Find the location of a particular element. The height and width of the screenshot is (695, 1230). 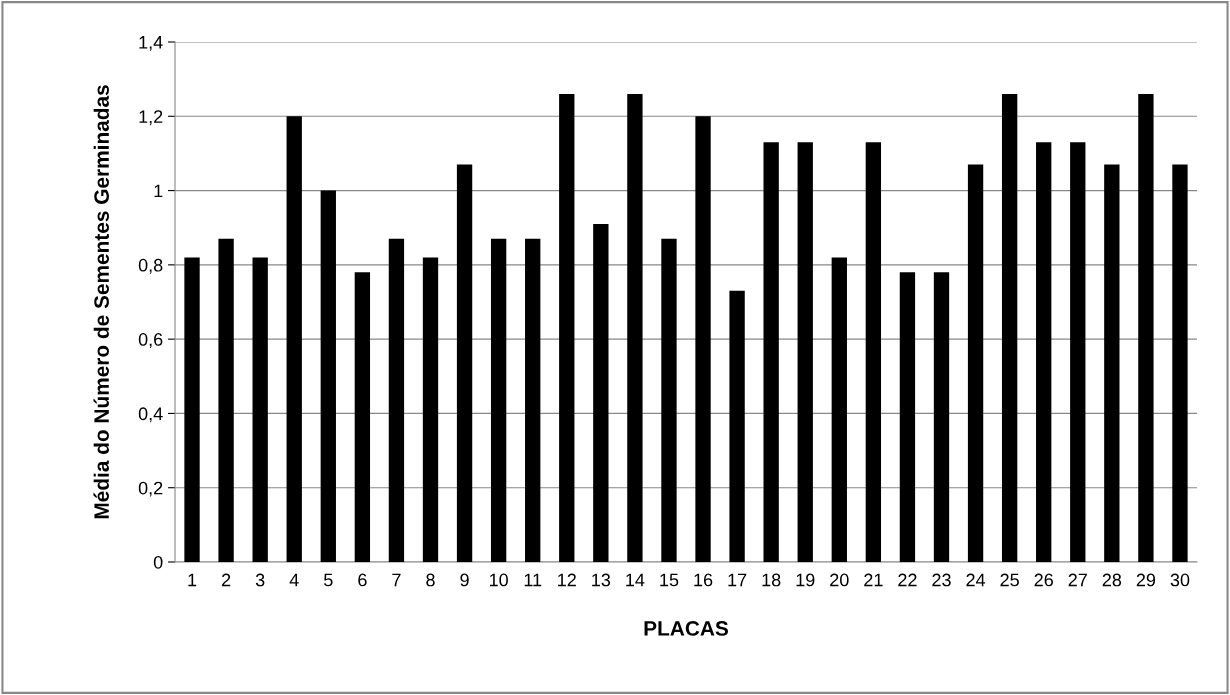

x-tick-label: 1 is located at coordinates (192, 580).